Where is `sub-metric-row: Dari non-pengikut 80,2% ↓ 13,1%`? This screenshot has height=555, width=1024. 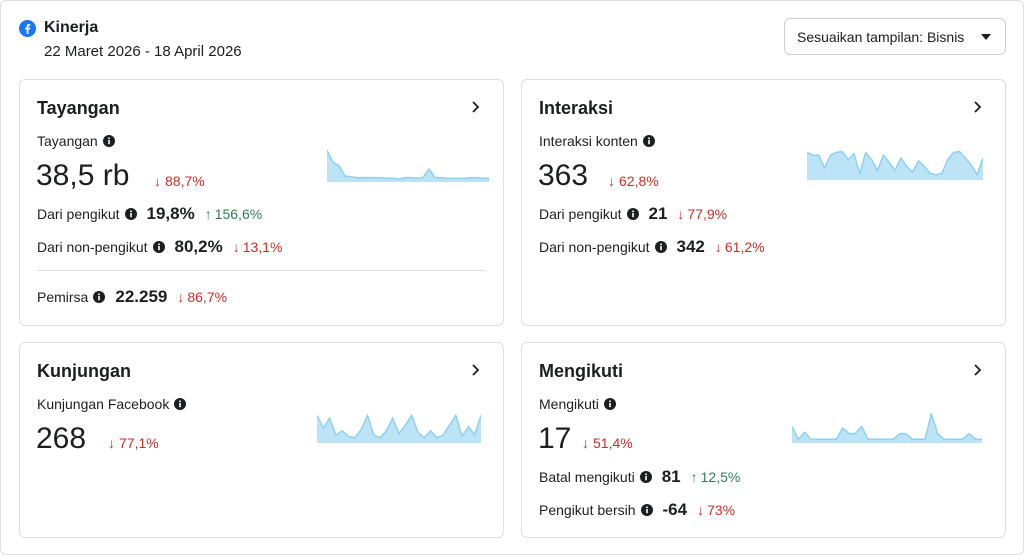 sub-metric-row: Dari non-pengikut 80,2% ↓ 13,1% is located at coordinates (159, 247).